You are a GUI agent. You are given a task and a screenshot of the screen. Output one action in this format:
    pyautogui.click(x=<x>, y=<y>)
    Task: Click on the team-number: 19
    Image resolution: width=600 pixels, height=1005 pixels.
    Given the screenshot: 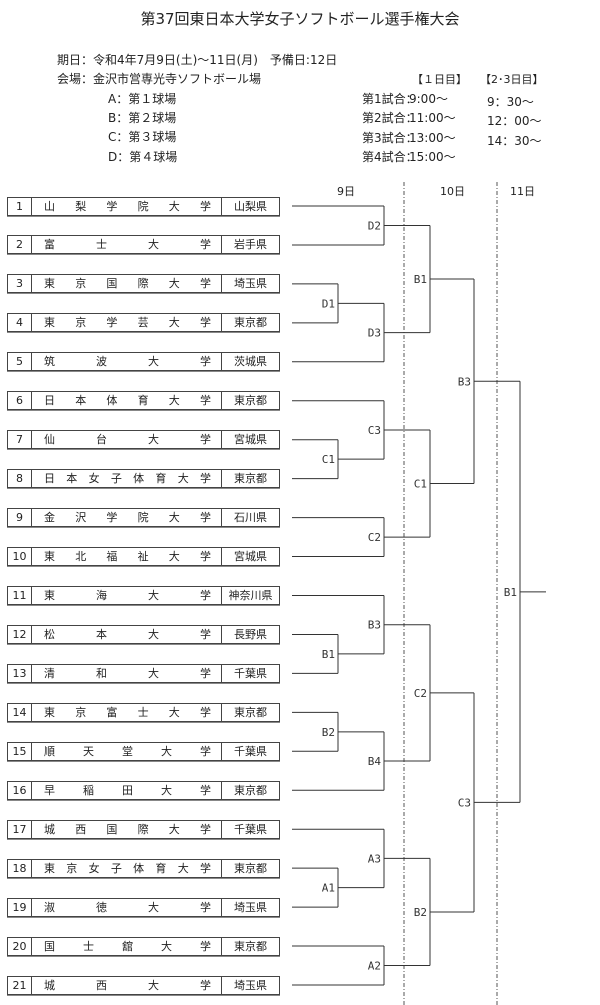 What is the action you would take?
    pyautogui.click(x=20, y=907)
    